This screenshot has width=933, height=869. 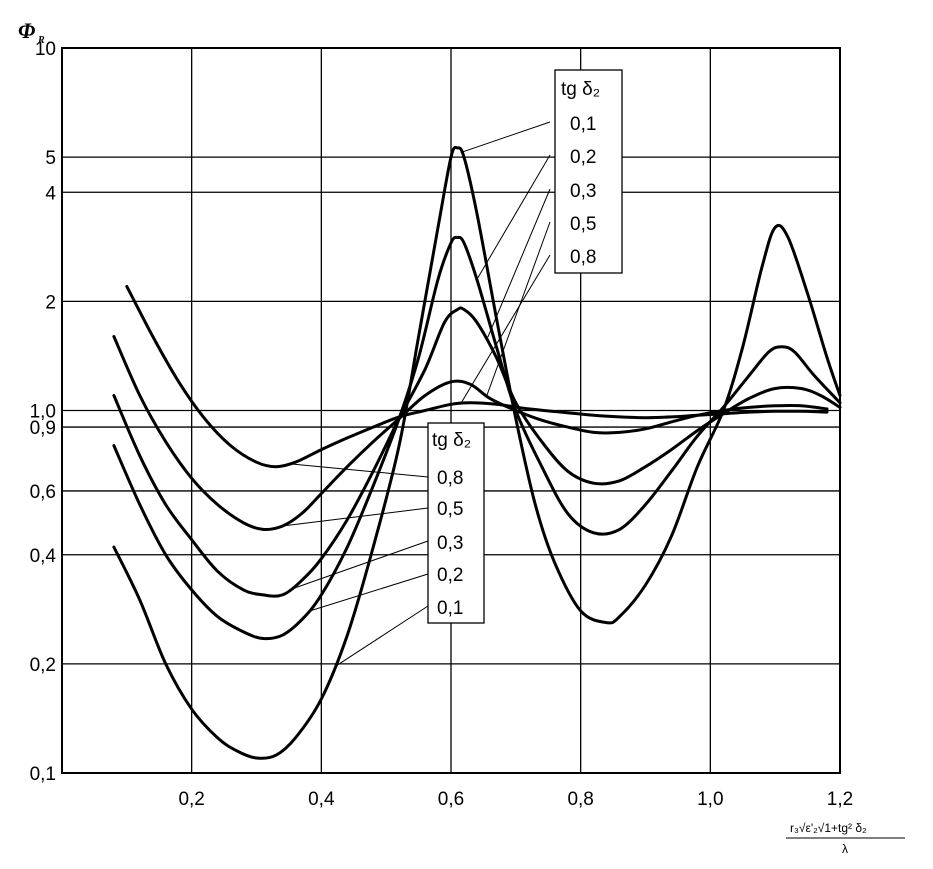 What do you see at coordinates (583, 124) in the screenshot?
I see `upper-legend-label-0: 0,1` at bounding box center [583, 124].